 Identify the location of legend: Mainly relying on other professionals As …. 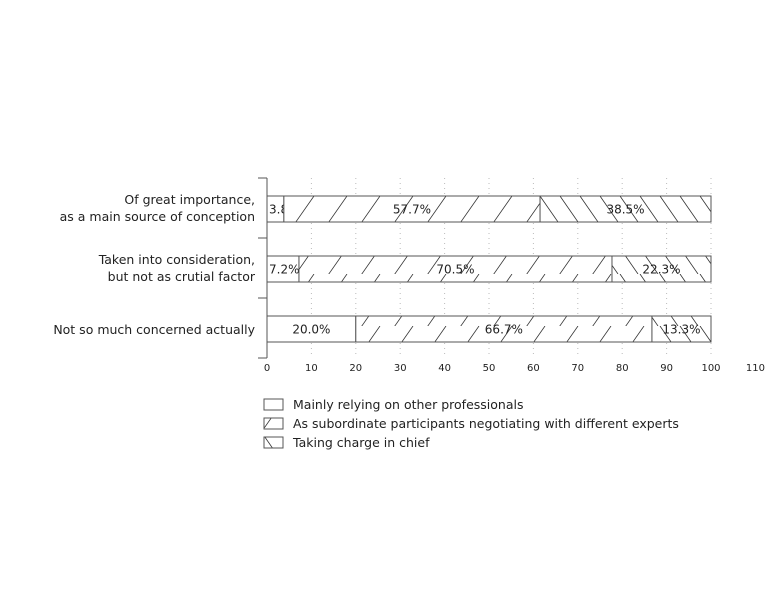
(471, 423).